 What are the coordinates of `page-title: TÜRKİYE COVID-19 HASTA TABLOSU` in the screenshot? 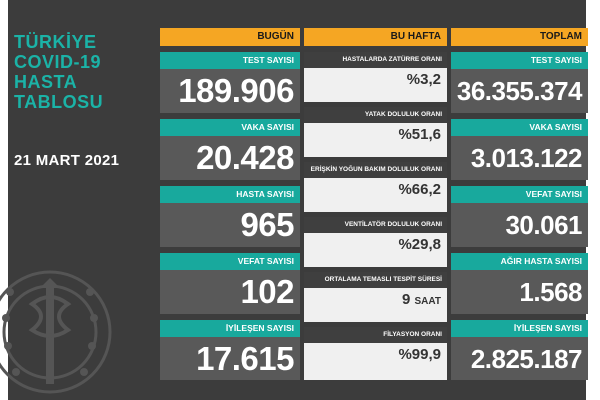 It's located at (84, 72).